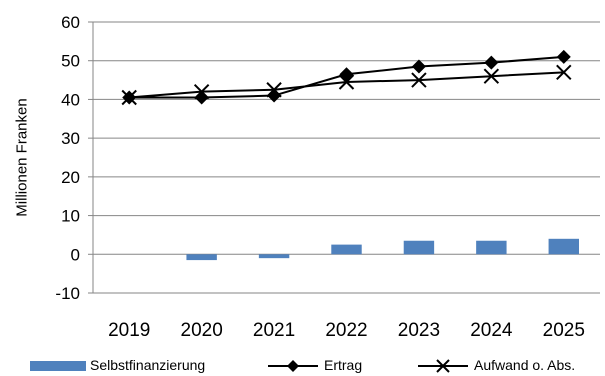 The height and width of the screenshot is (376, 605). Describe the element at coordinates (22, 157) in the screenshot. I see `y-axis-title: Millionen Franken` at that location.